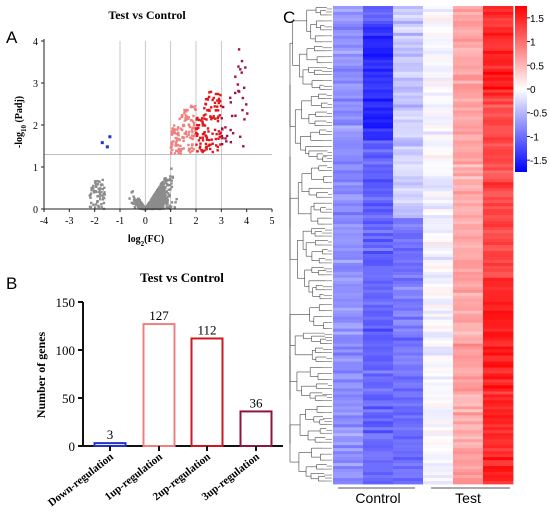  What do you see at coordinates (66, 302) in the screenshot?
I see `bar-chart-y-tick-label: 150` at bounding box center [66, 302].